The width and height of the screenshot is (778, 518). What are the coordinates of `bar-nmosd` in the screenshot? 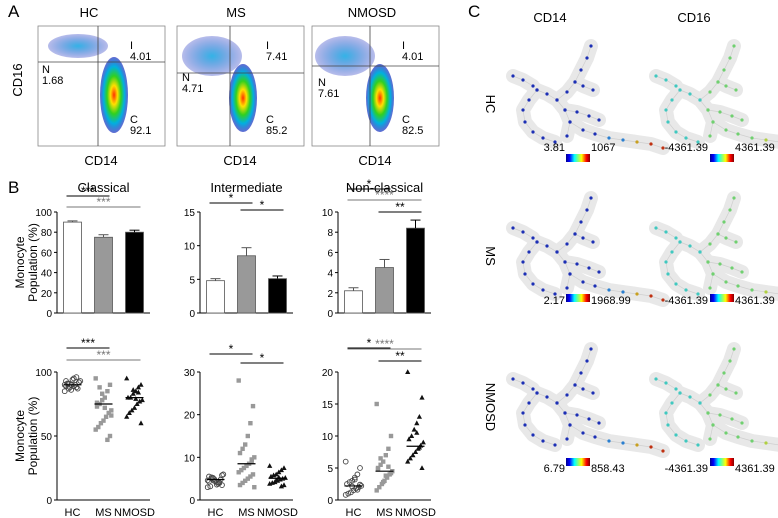 It's located at (134, 272).